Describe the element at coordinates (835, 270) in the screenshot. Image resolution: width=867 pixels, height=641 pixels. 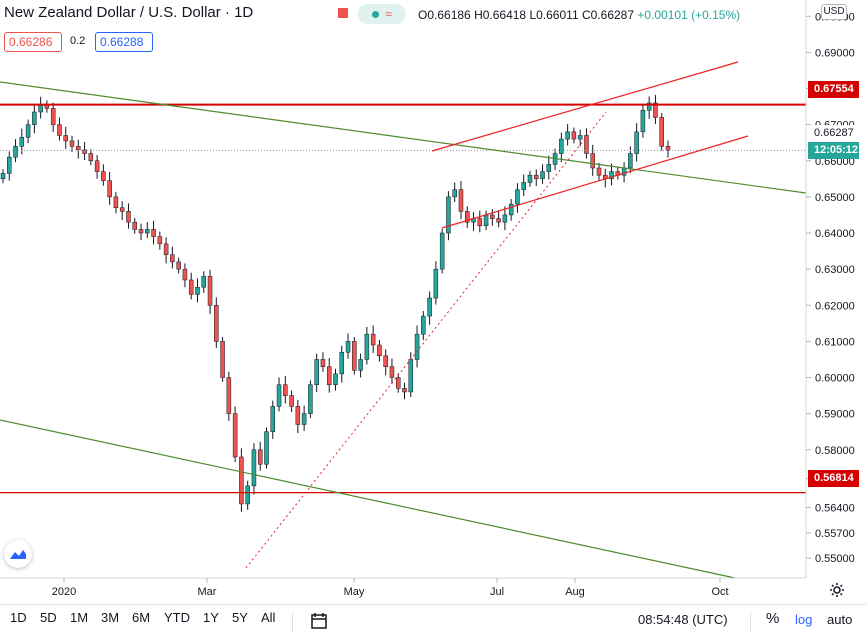
I see `y-tick-label: 0.63000` at that location.